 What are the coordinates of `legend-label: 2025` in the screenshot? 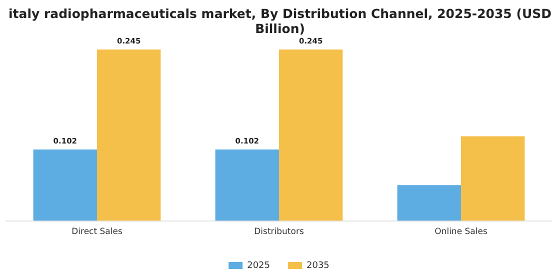 It's located at (258, 265).